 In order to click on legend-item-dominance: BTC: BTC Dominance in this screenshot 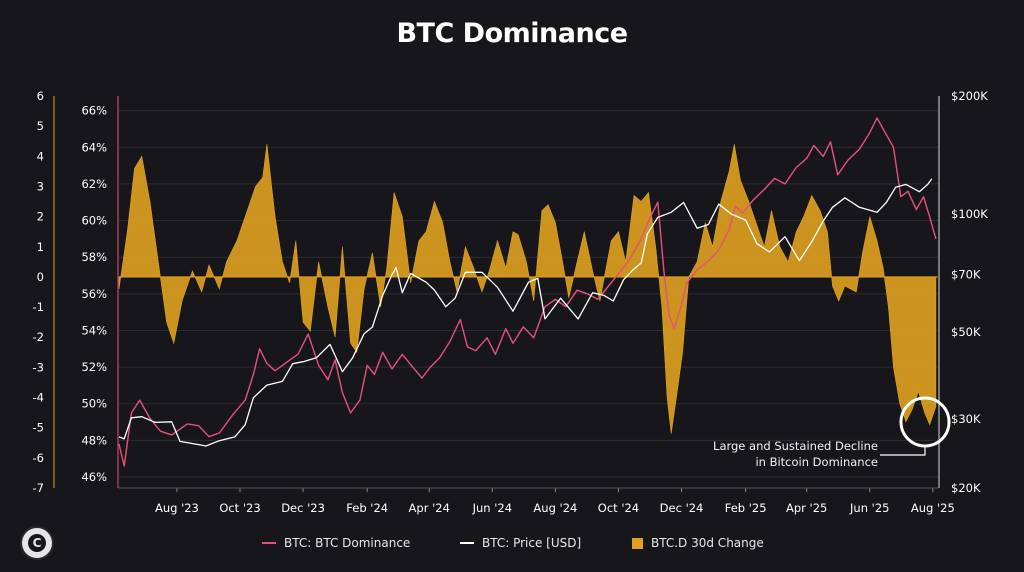, I will do `click(336, 543)`.